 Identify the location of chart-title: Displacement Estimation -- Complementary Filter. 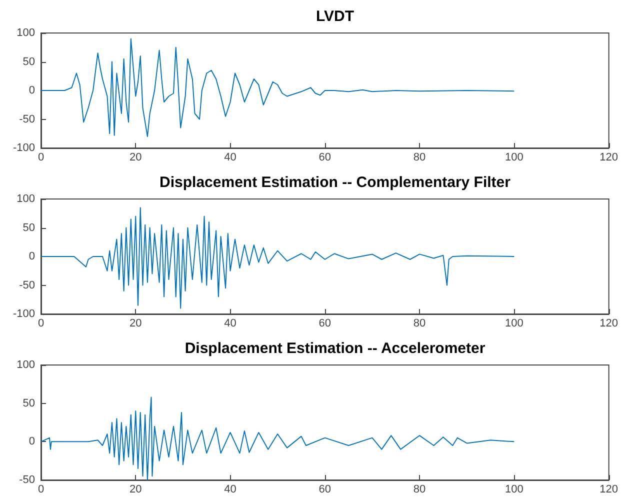
(335, 182).